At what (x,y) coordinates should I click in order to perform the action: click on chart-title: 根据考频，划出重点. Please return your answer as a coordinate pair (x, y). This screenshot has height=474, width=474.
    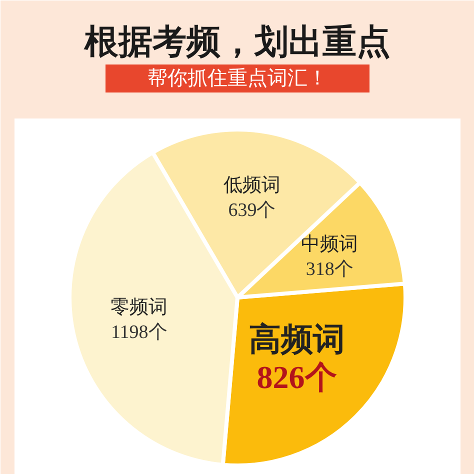
    Looking at the image, I should click on (237, 42).